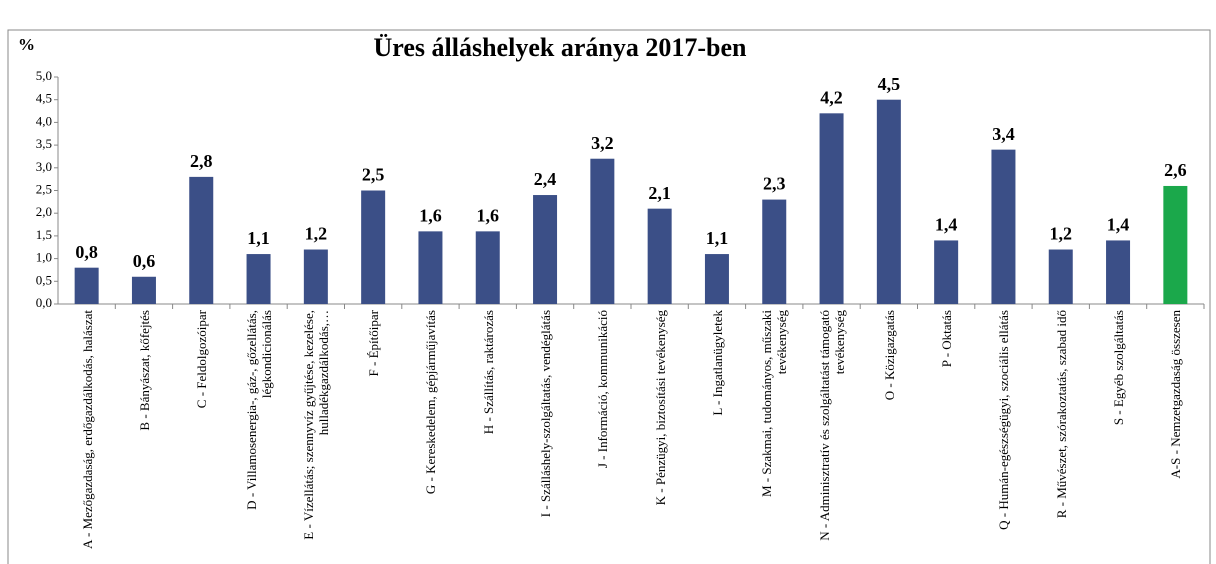  I want to click on value-label: 2,6, so click(1175, 170).